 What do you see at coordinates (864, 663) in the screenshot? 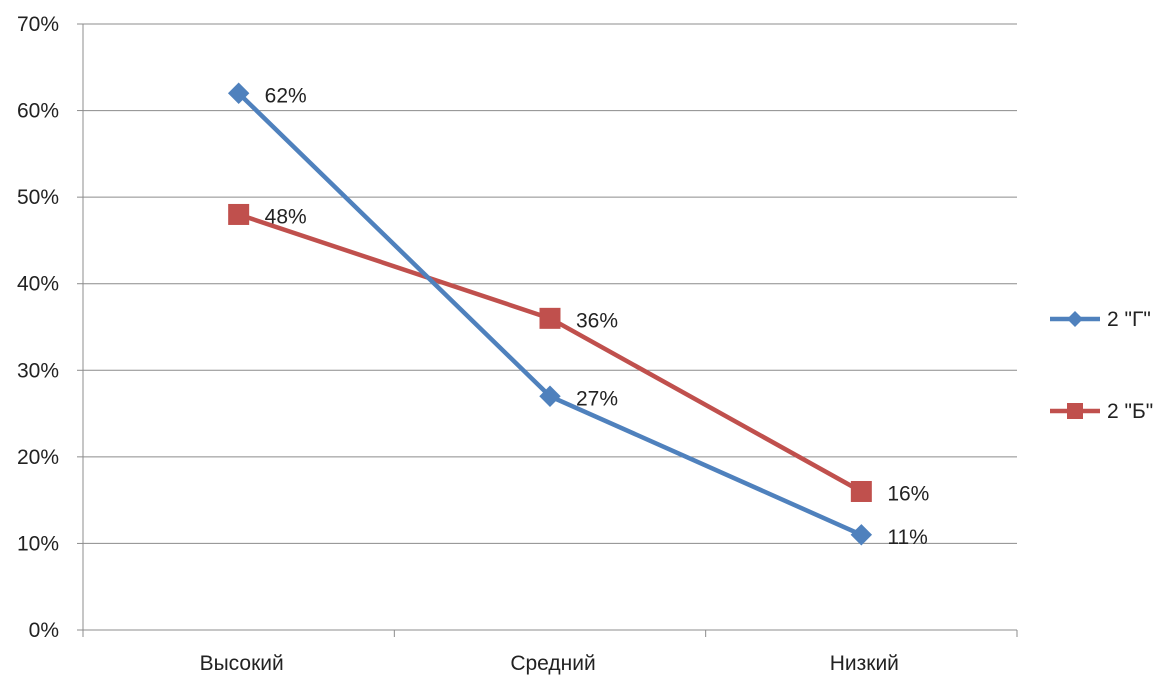
I see `x-tick-label-2: Низкий` at bounding box center [864, 663].